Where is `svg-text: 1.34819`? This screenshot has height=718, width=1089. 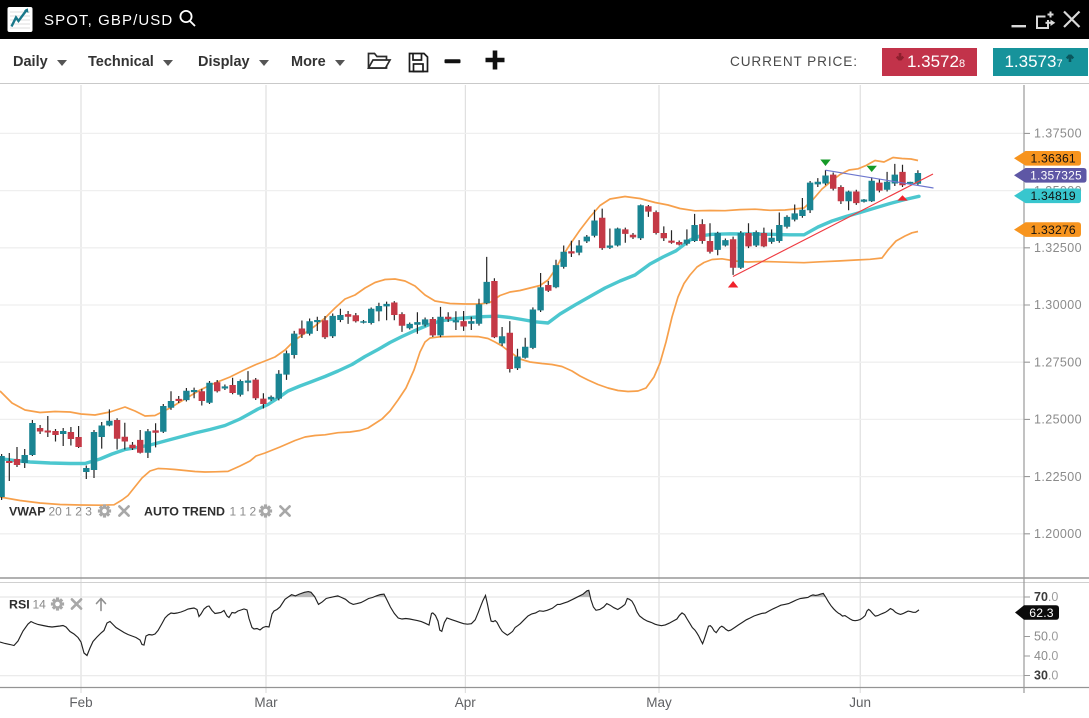
svg-text: 1.34819 is located at coordinates (1052, 196).